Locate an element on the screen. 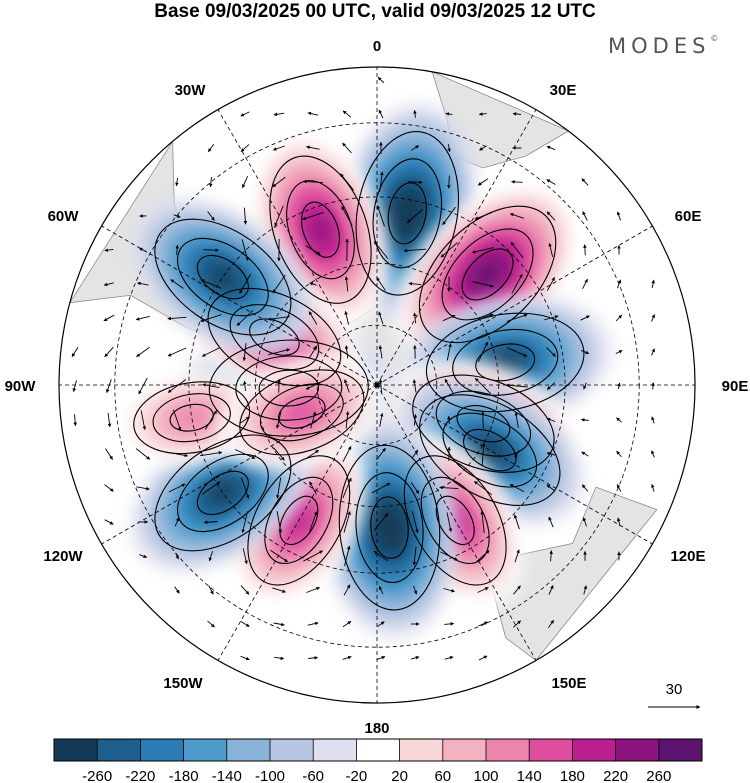  label-meridian-60w: 60W is located at coordinates (64, 216).